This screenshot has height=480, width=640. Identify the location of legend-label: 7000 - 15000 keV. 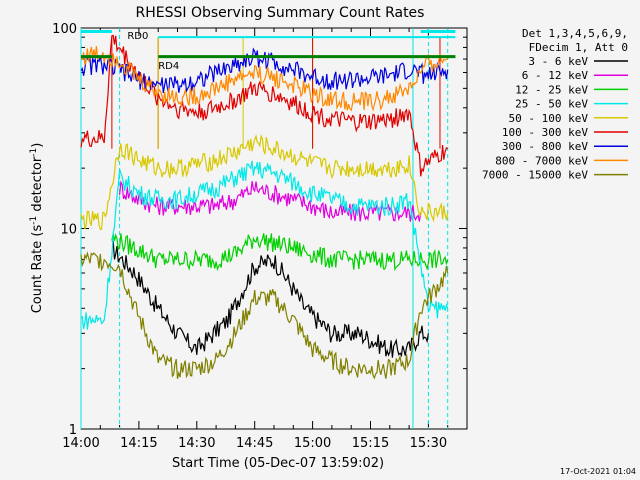
(535, 175).